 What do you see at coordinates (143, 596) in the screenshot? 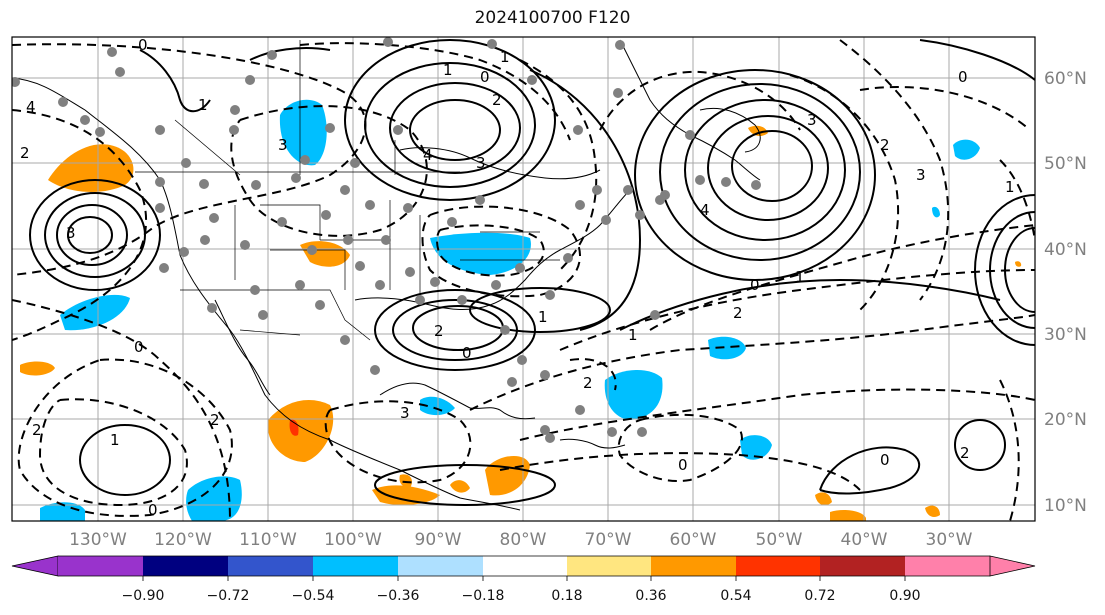
I see `colorbar-tick-label: −0.90` at bounding box center [143, 596].